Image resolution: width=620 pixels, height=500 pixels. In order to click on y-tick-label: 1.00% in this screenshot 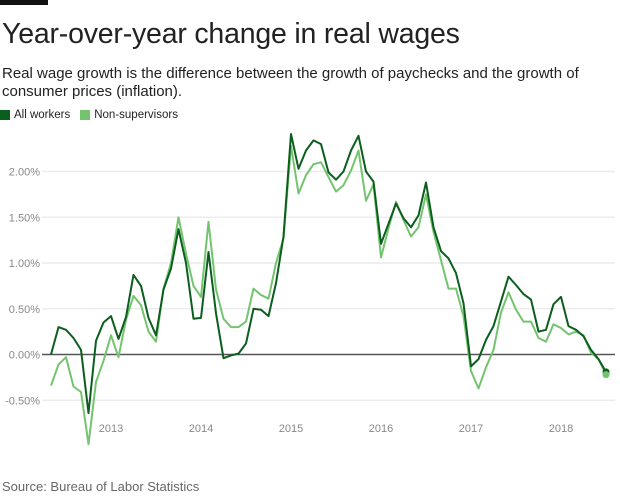, I will do `click(24, 264)`.